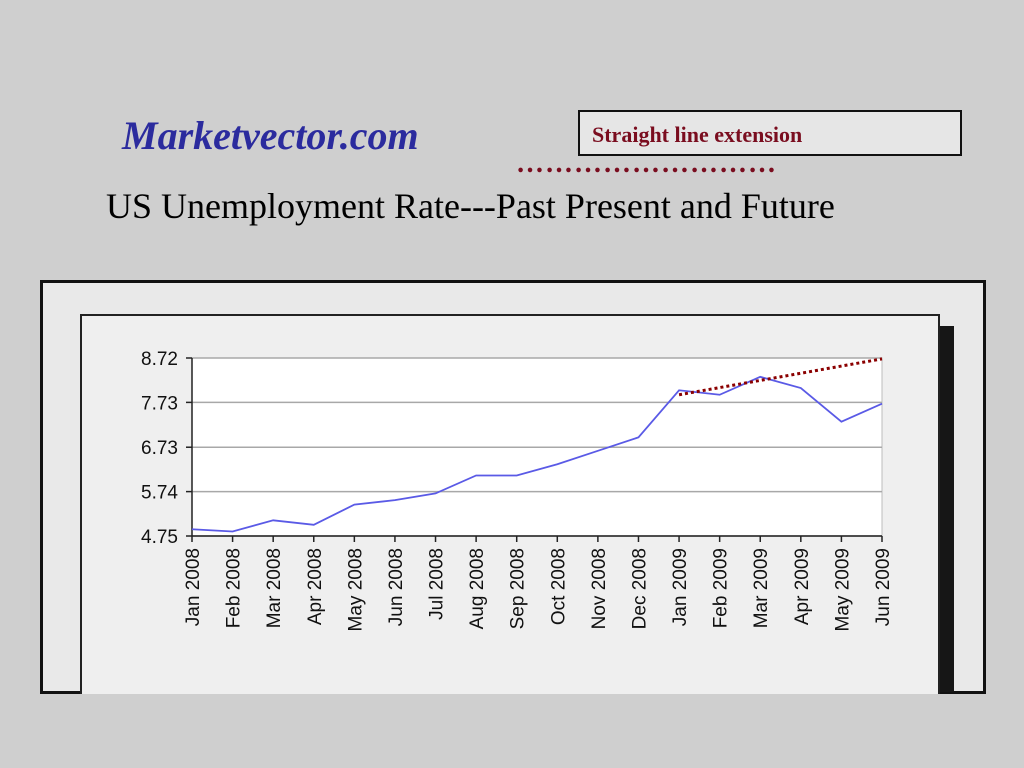 This screenshot has width=1024, height=768. Describe the element at coordinates (396, 587) in the screenshot. I see `x-tick-label: Jun 2008` at that location.